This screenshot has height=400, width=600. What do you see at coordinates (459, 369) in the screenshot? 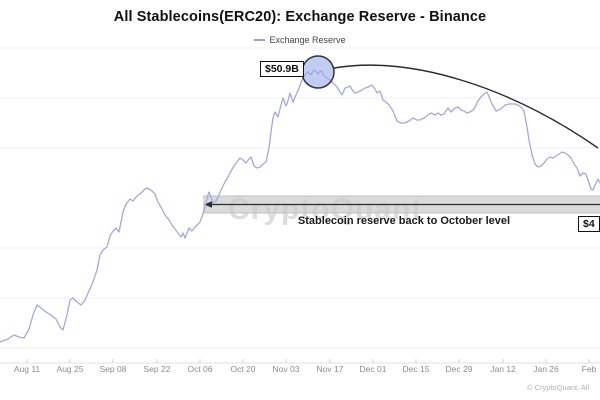
I see `x-axis-label: Dec 29` at bounding box center [459, 369].